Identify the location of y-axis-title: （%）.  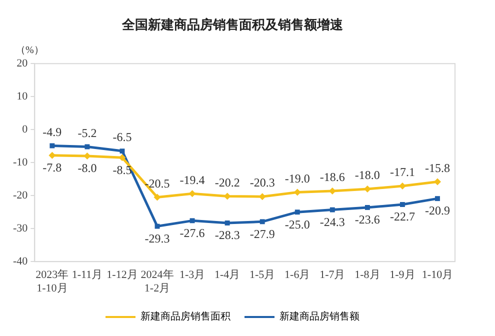
(29, 50).